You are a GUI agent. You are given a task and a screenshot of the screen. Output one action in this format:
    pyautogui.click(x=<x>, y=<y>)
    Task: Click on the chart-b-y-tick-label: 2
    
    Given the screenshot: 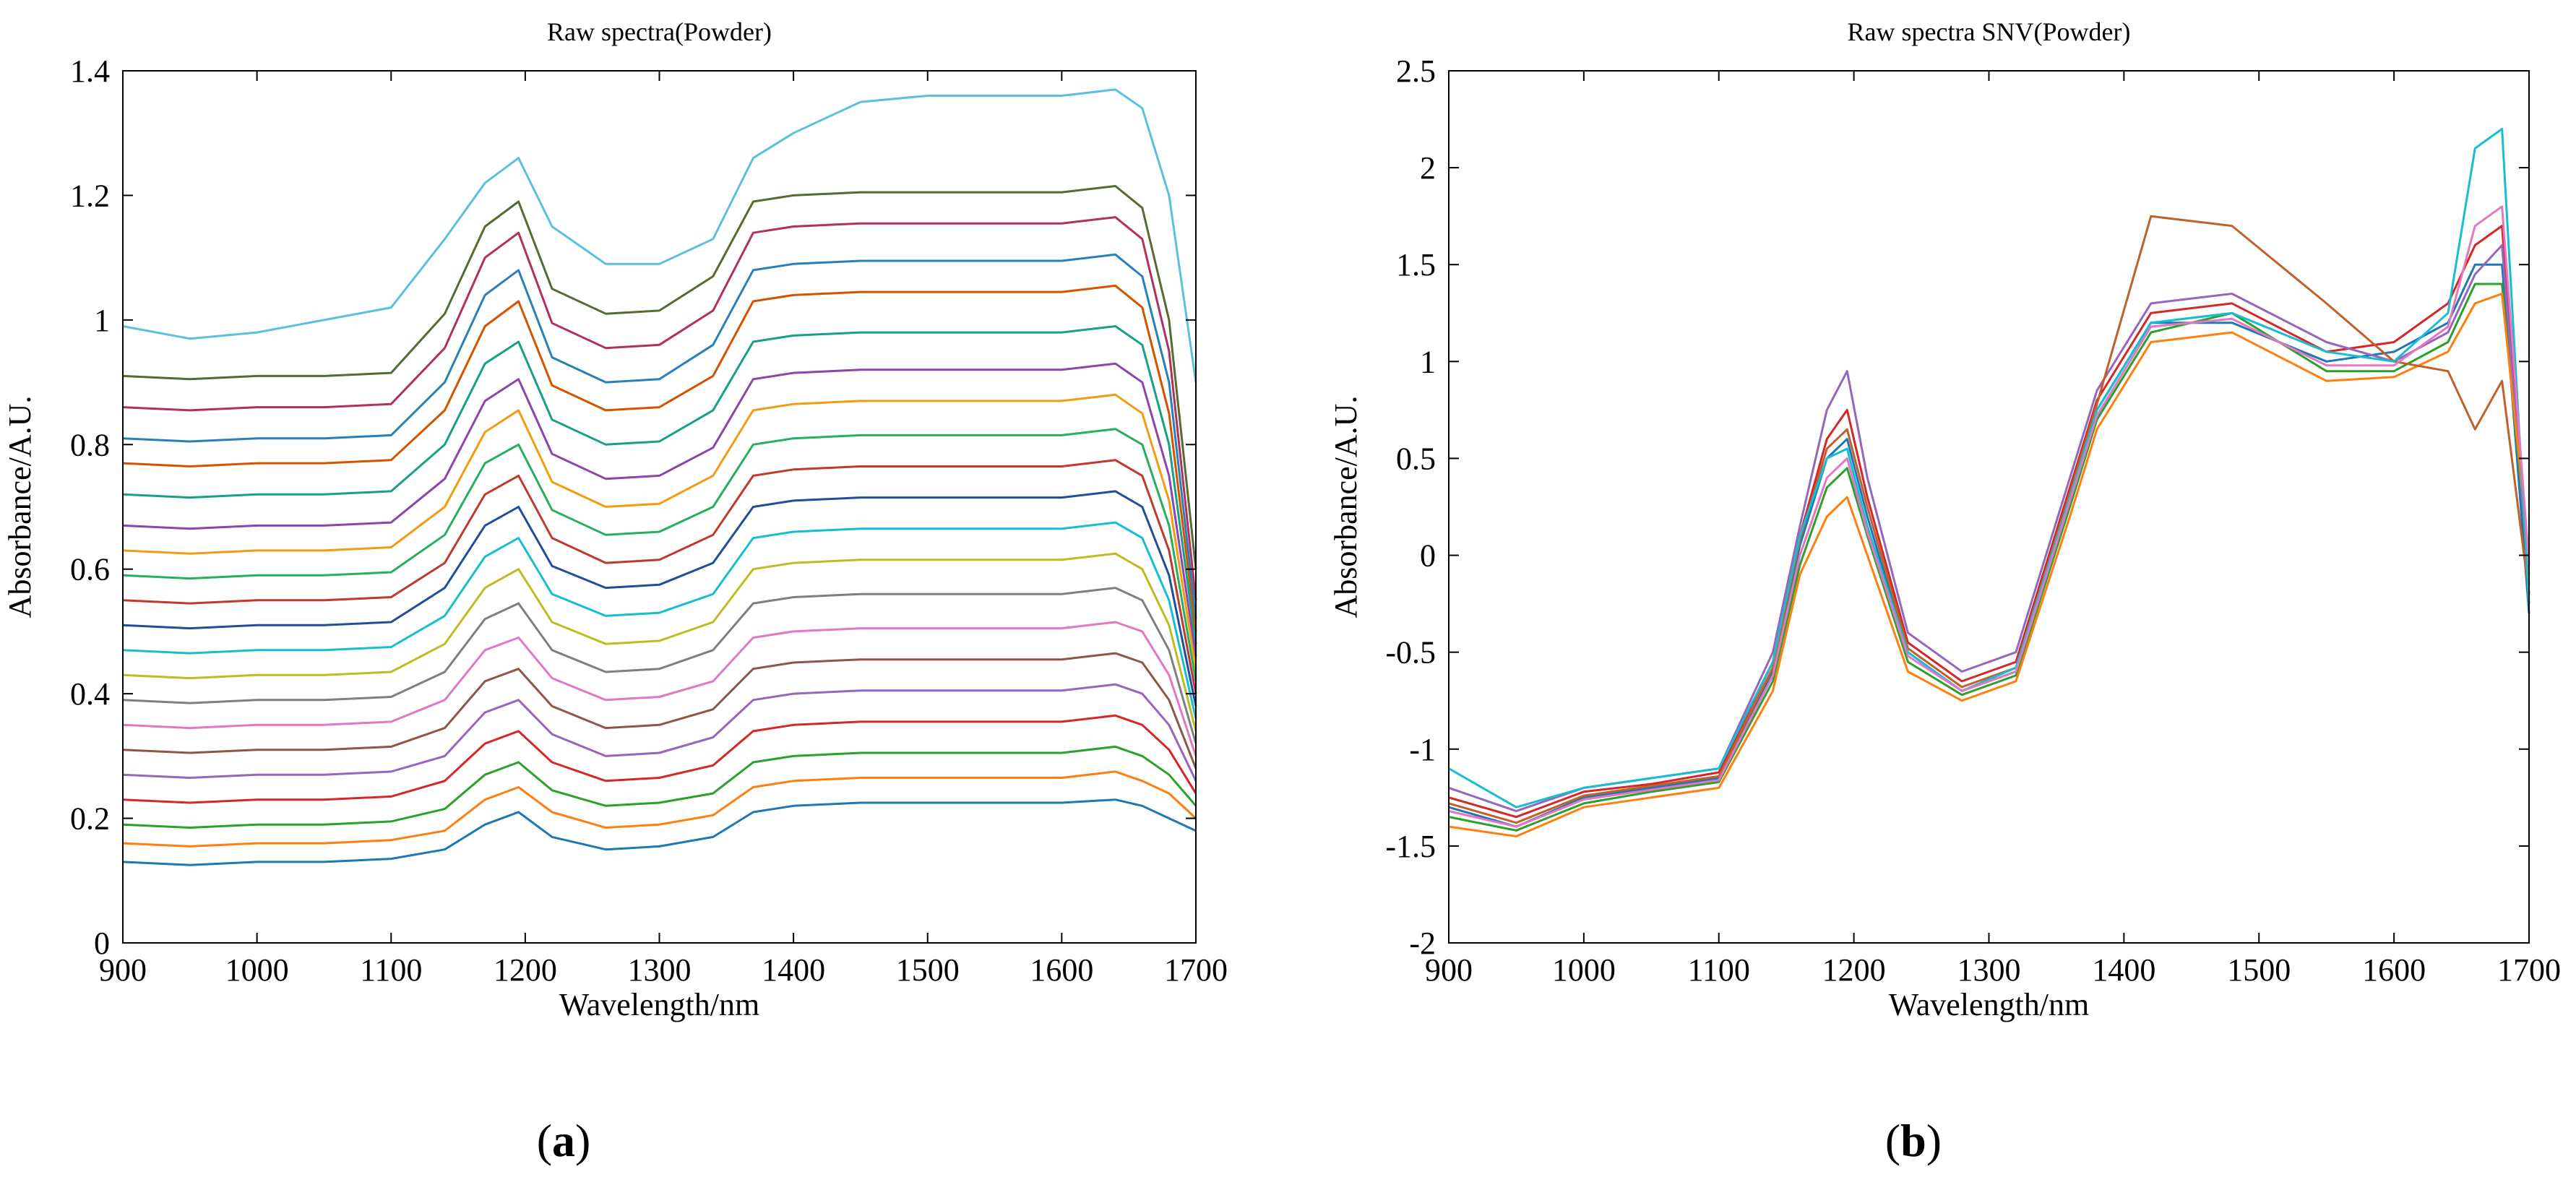 What is the action you would take?
    pyautogui.click(x=1428, y=168)
    